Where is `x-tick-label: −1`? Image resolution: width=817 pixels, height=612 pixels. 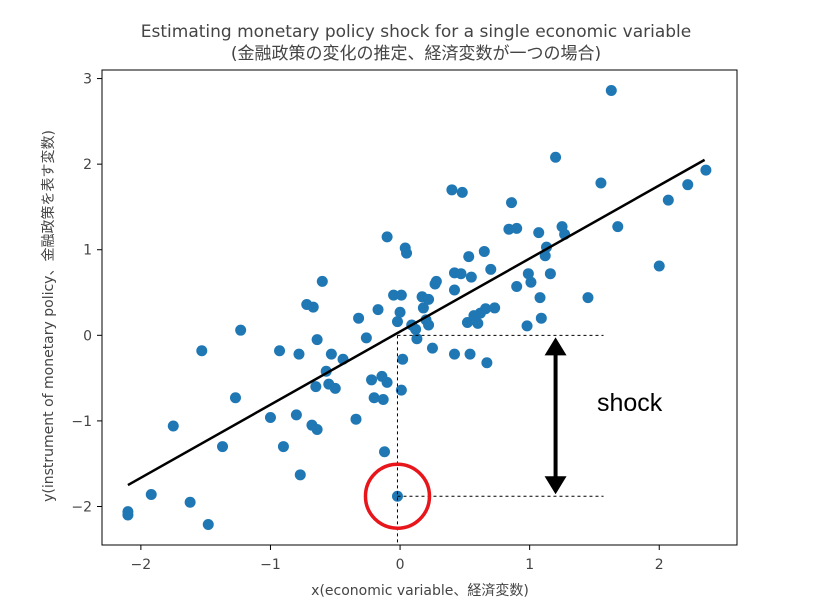 x-tick-label: −1 is located at coordinates (270, 565).